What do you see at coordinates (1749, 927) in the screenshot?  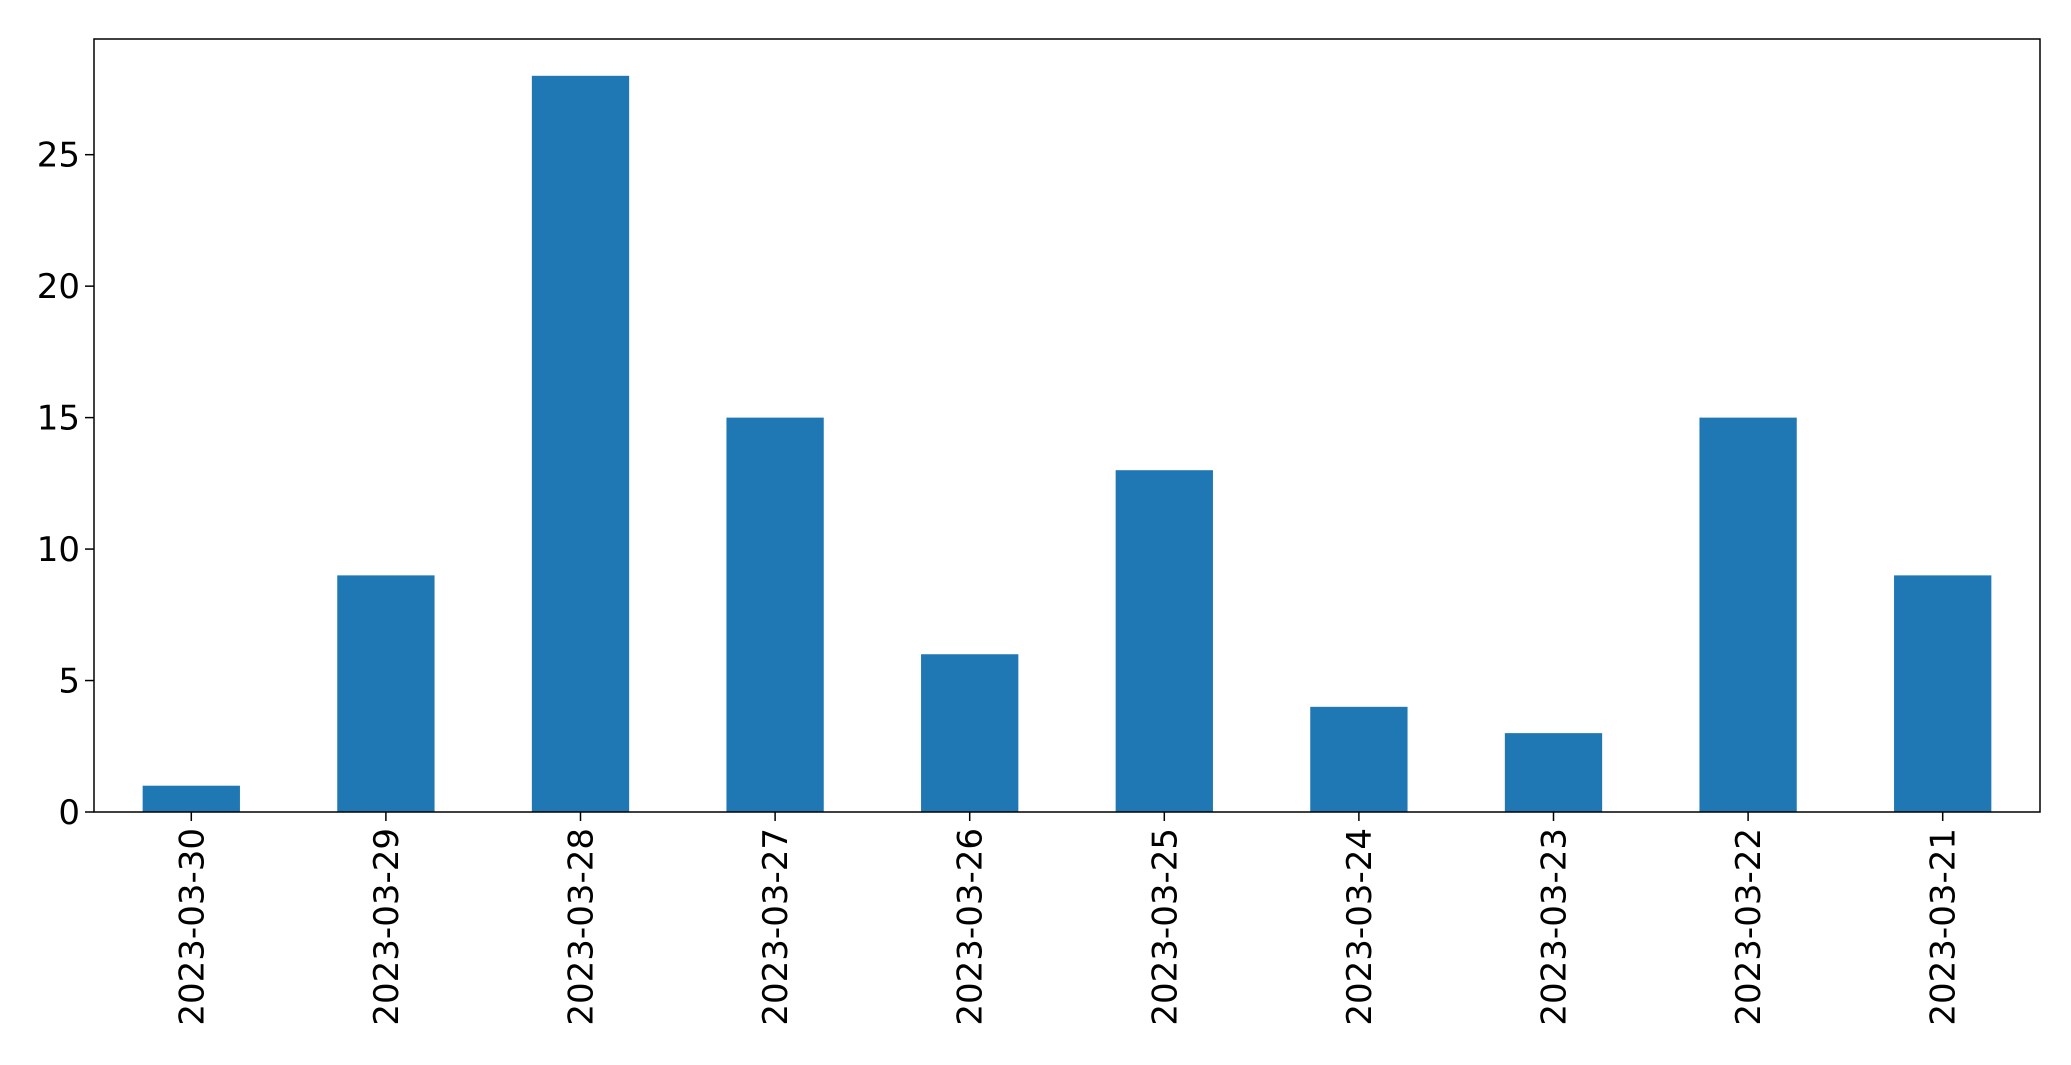 I see `x-tick-label: 2023-03-22` at bounding box center [1749, 927].